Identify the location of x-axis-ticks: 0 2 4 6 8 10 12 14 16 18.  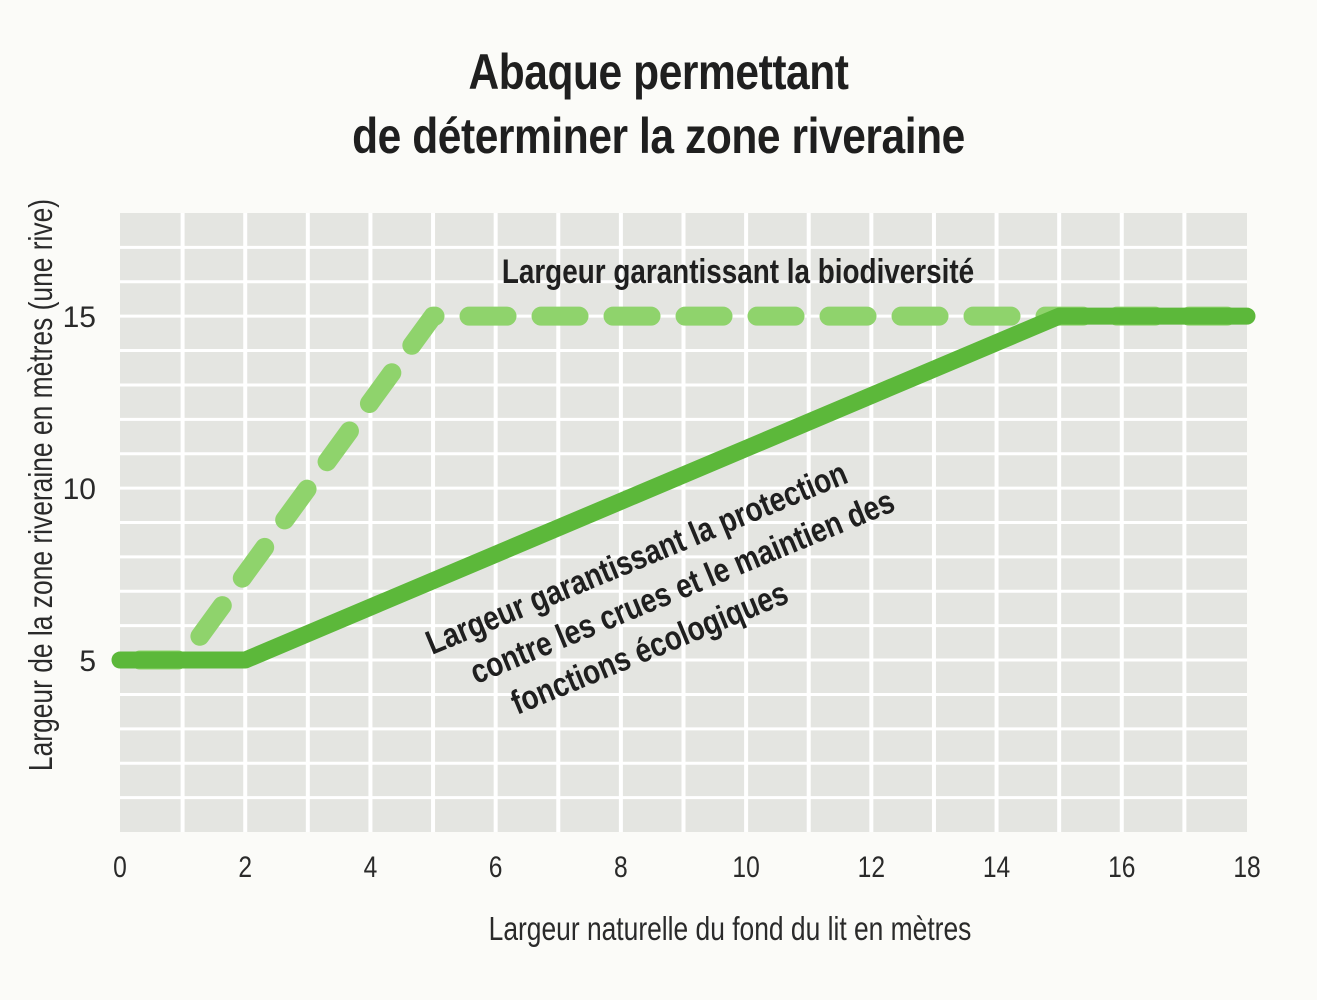
(687, 867).